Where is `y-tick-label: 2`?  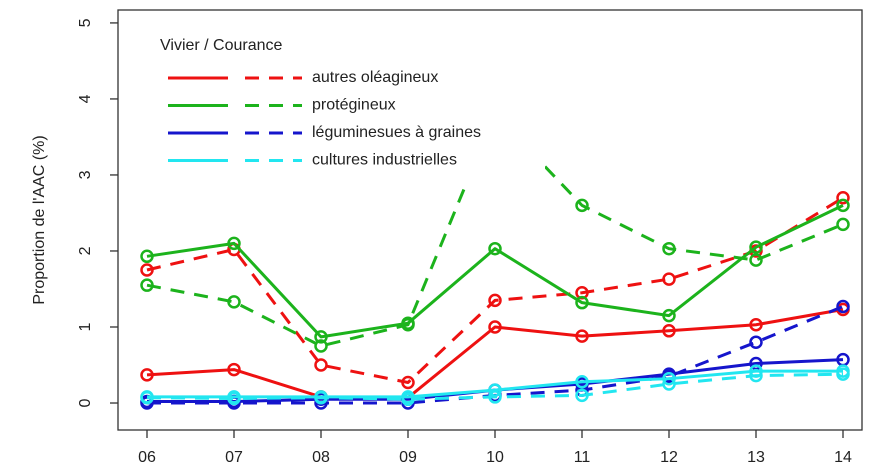
y-tick-label: 2 is located at coordinates (85, 250).